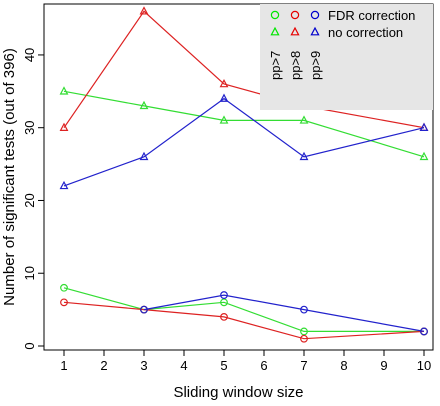 The height and width of the screenshot is (406, 440). I want to click on x-tick-label: 10, so click(424, 365).